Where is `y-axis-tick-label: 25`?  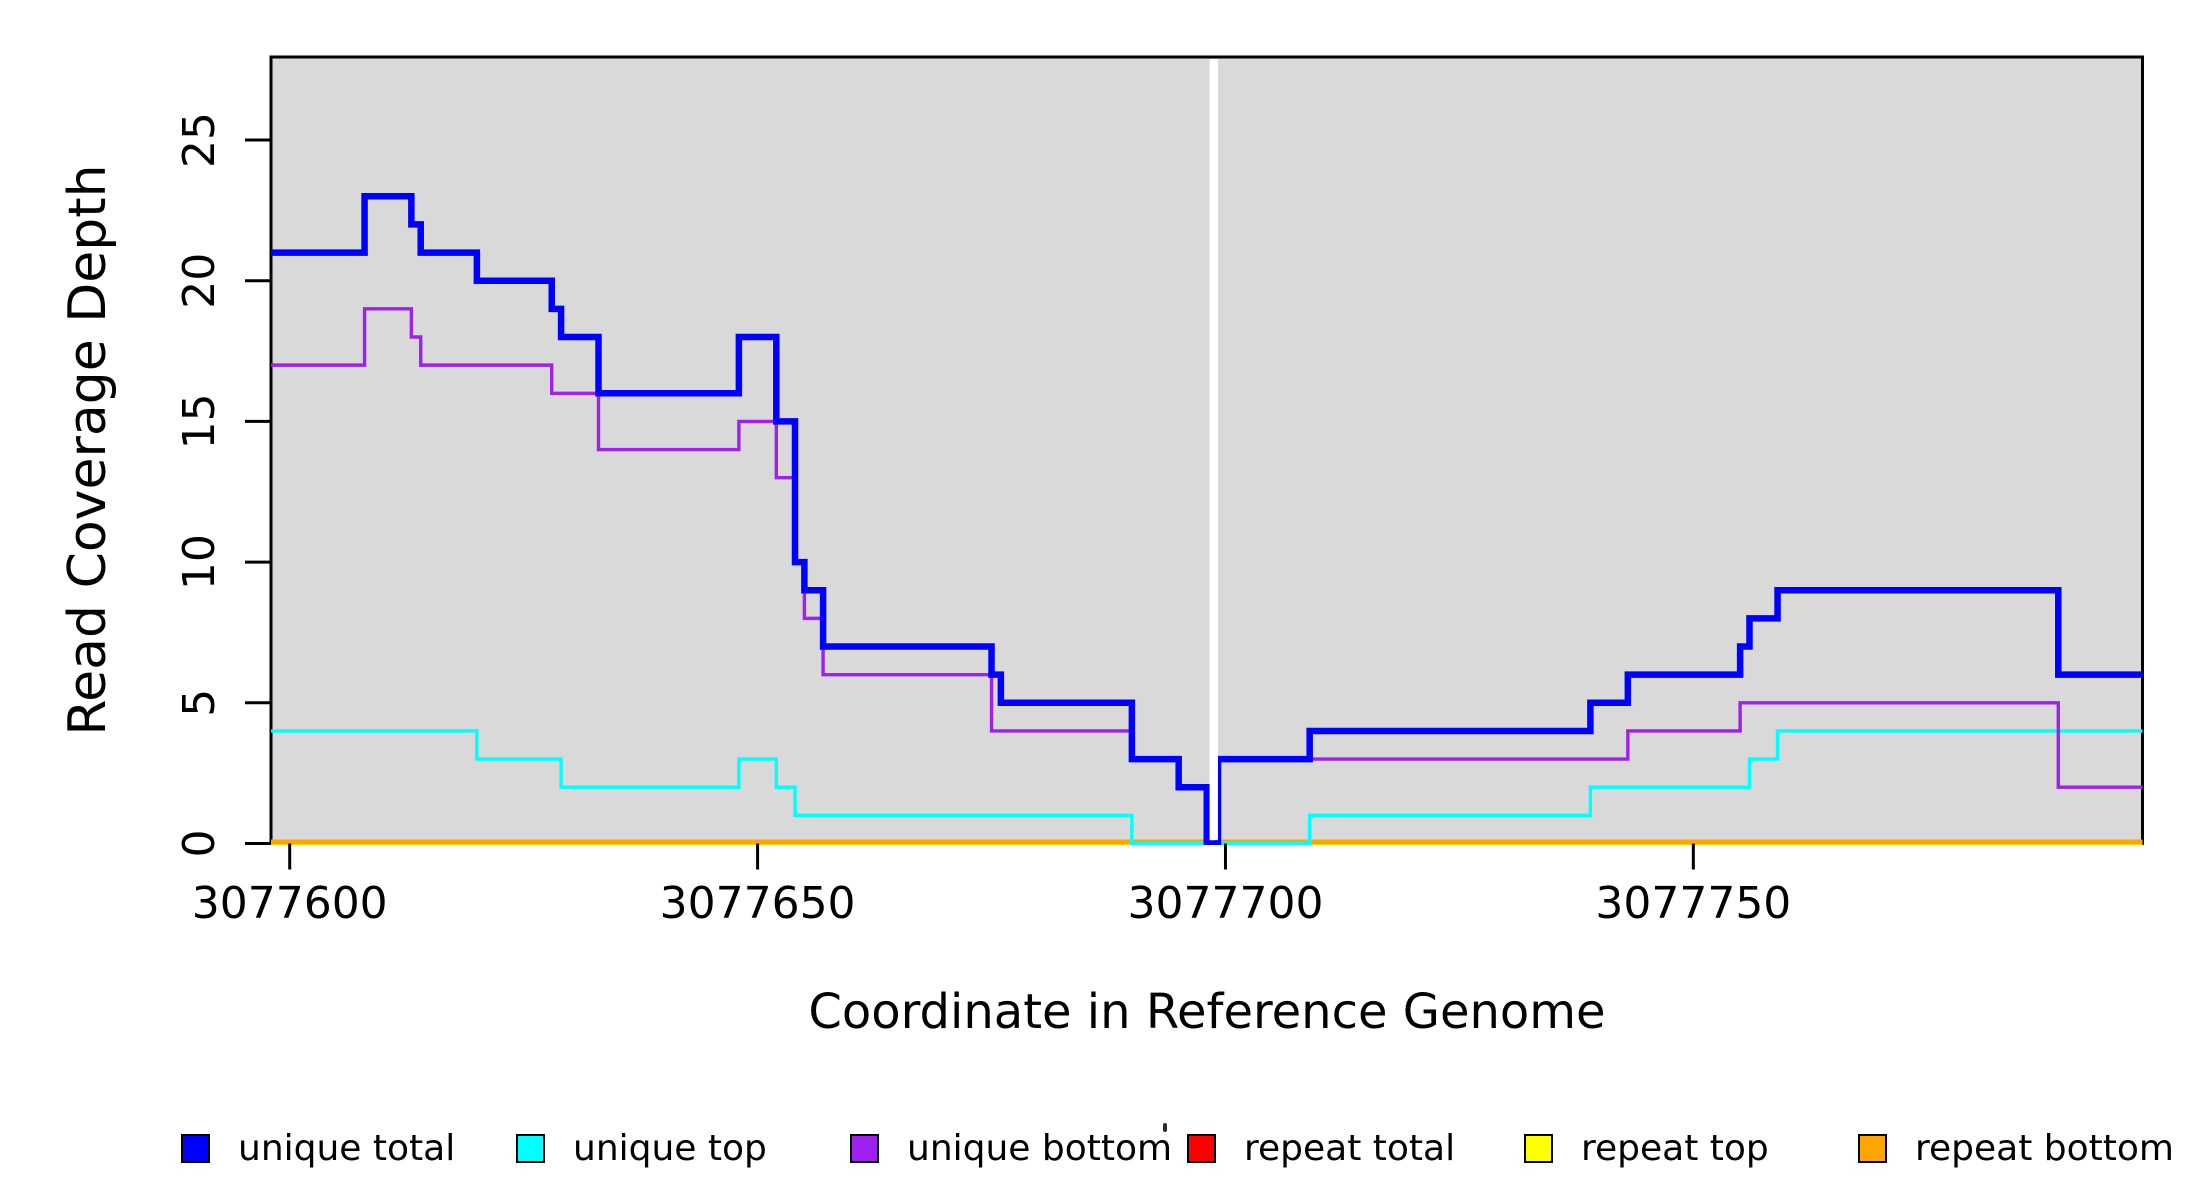
y-axis-tick-label: 25 is located at coordinates (199, 140).